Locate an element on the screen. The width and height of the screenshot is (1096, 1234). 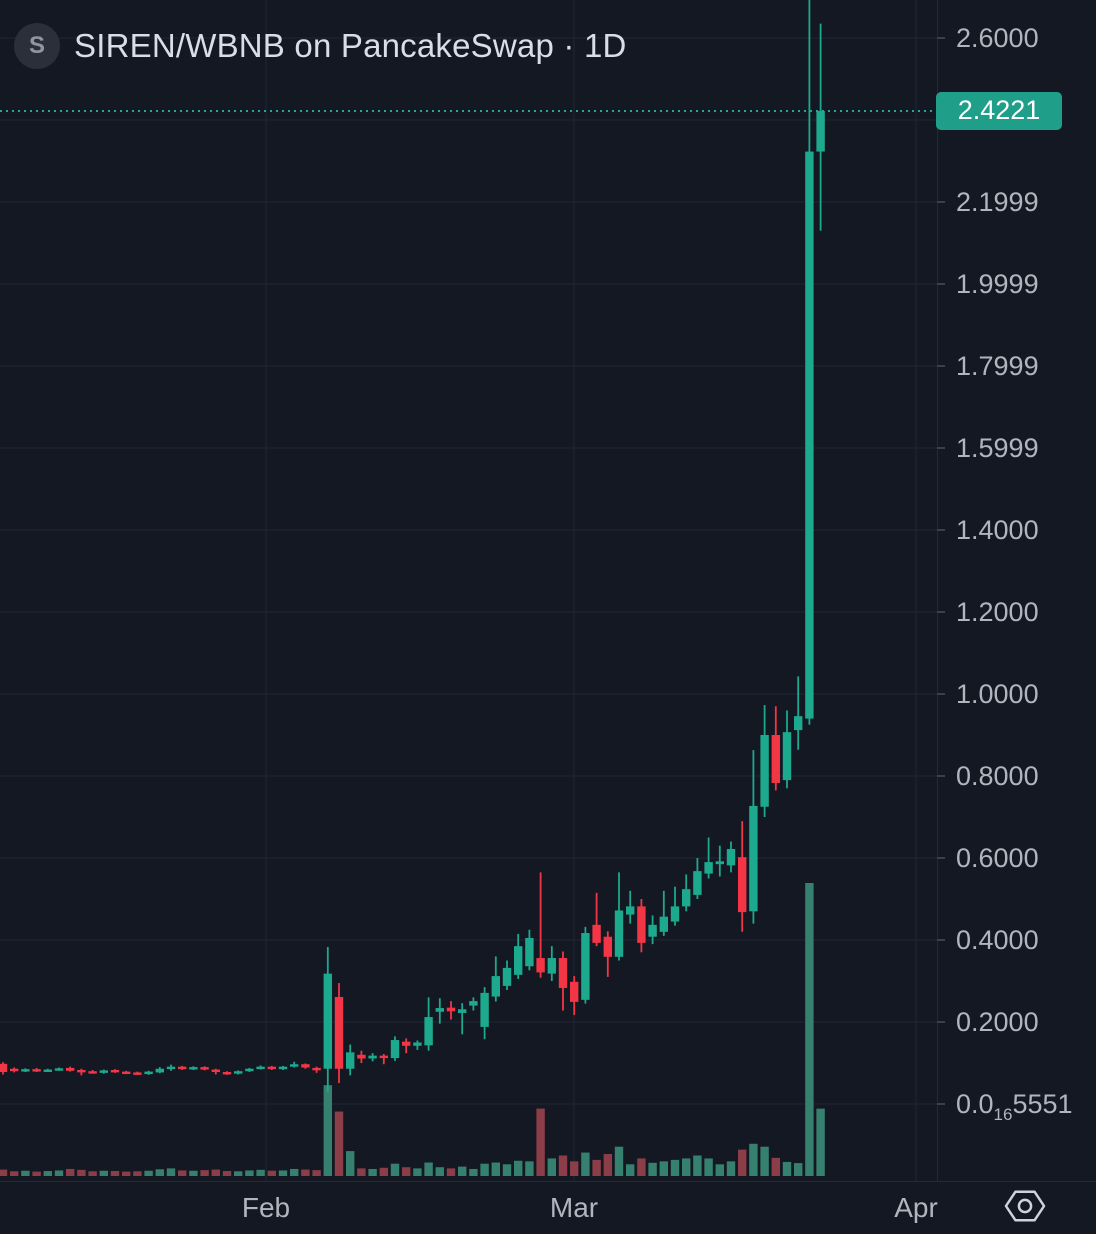
price-tick-label: 0.2000 is located at coordinates (997, 1022).